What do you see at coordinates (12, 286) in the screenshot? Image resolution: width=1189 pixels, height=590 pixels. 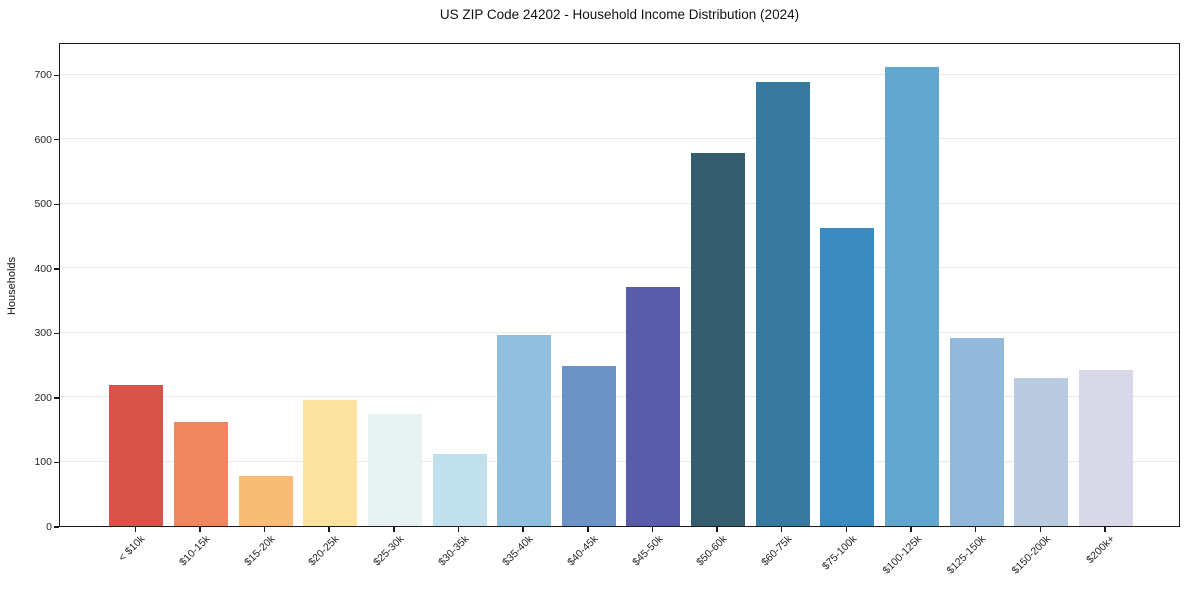 I see `y-axis-label: Households` at bounding box center [12, 286].